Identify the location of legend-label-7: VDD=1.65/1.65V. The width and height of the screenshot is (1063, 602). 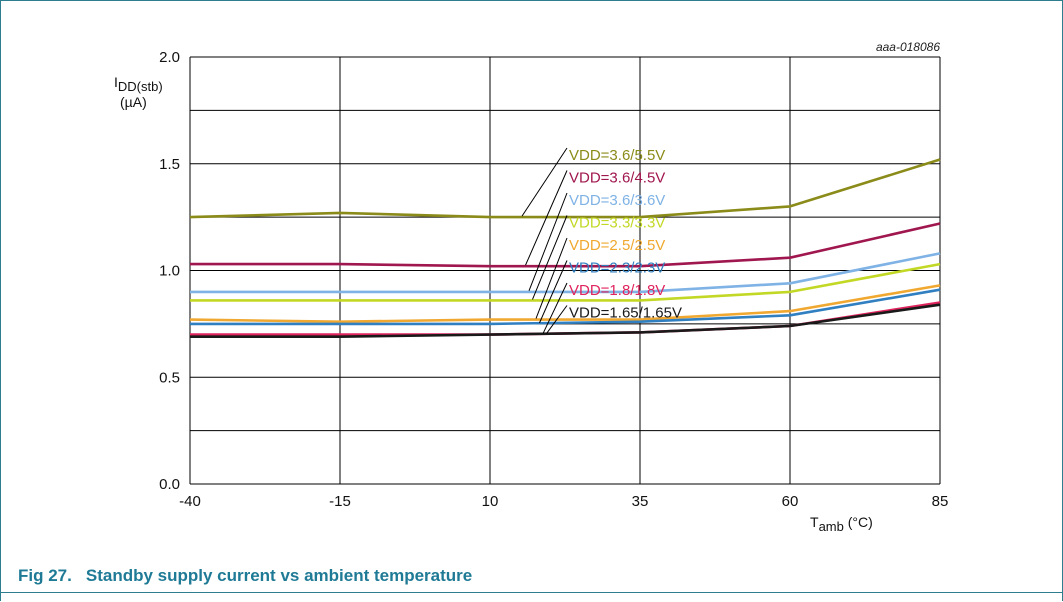
(625, 313).